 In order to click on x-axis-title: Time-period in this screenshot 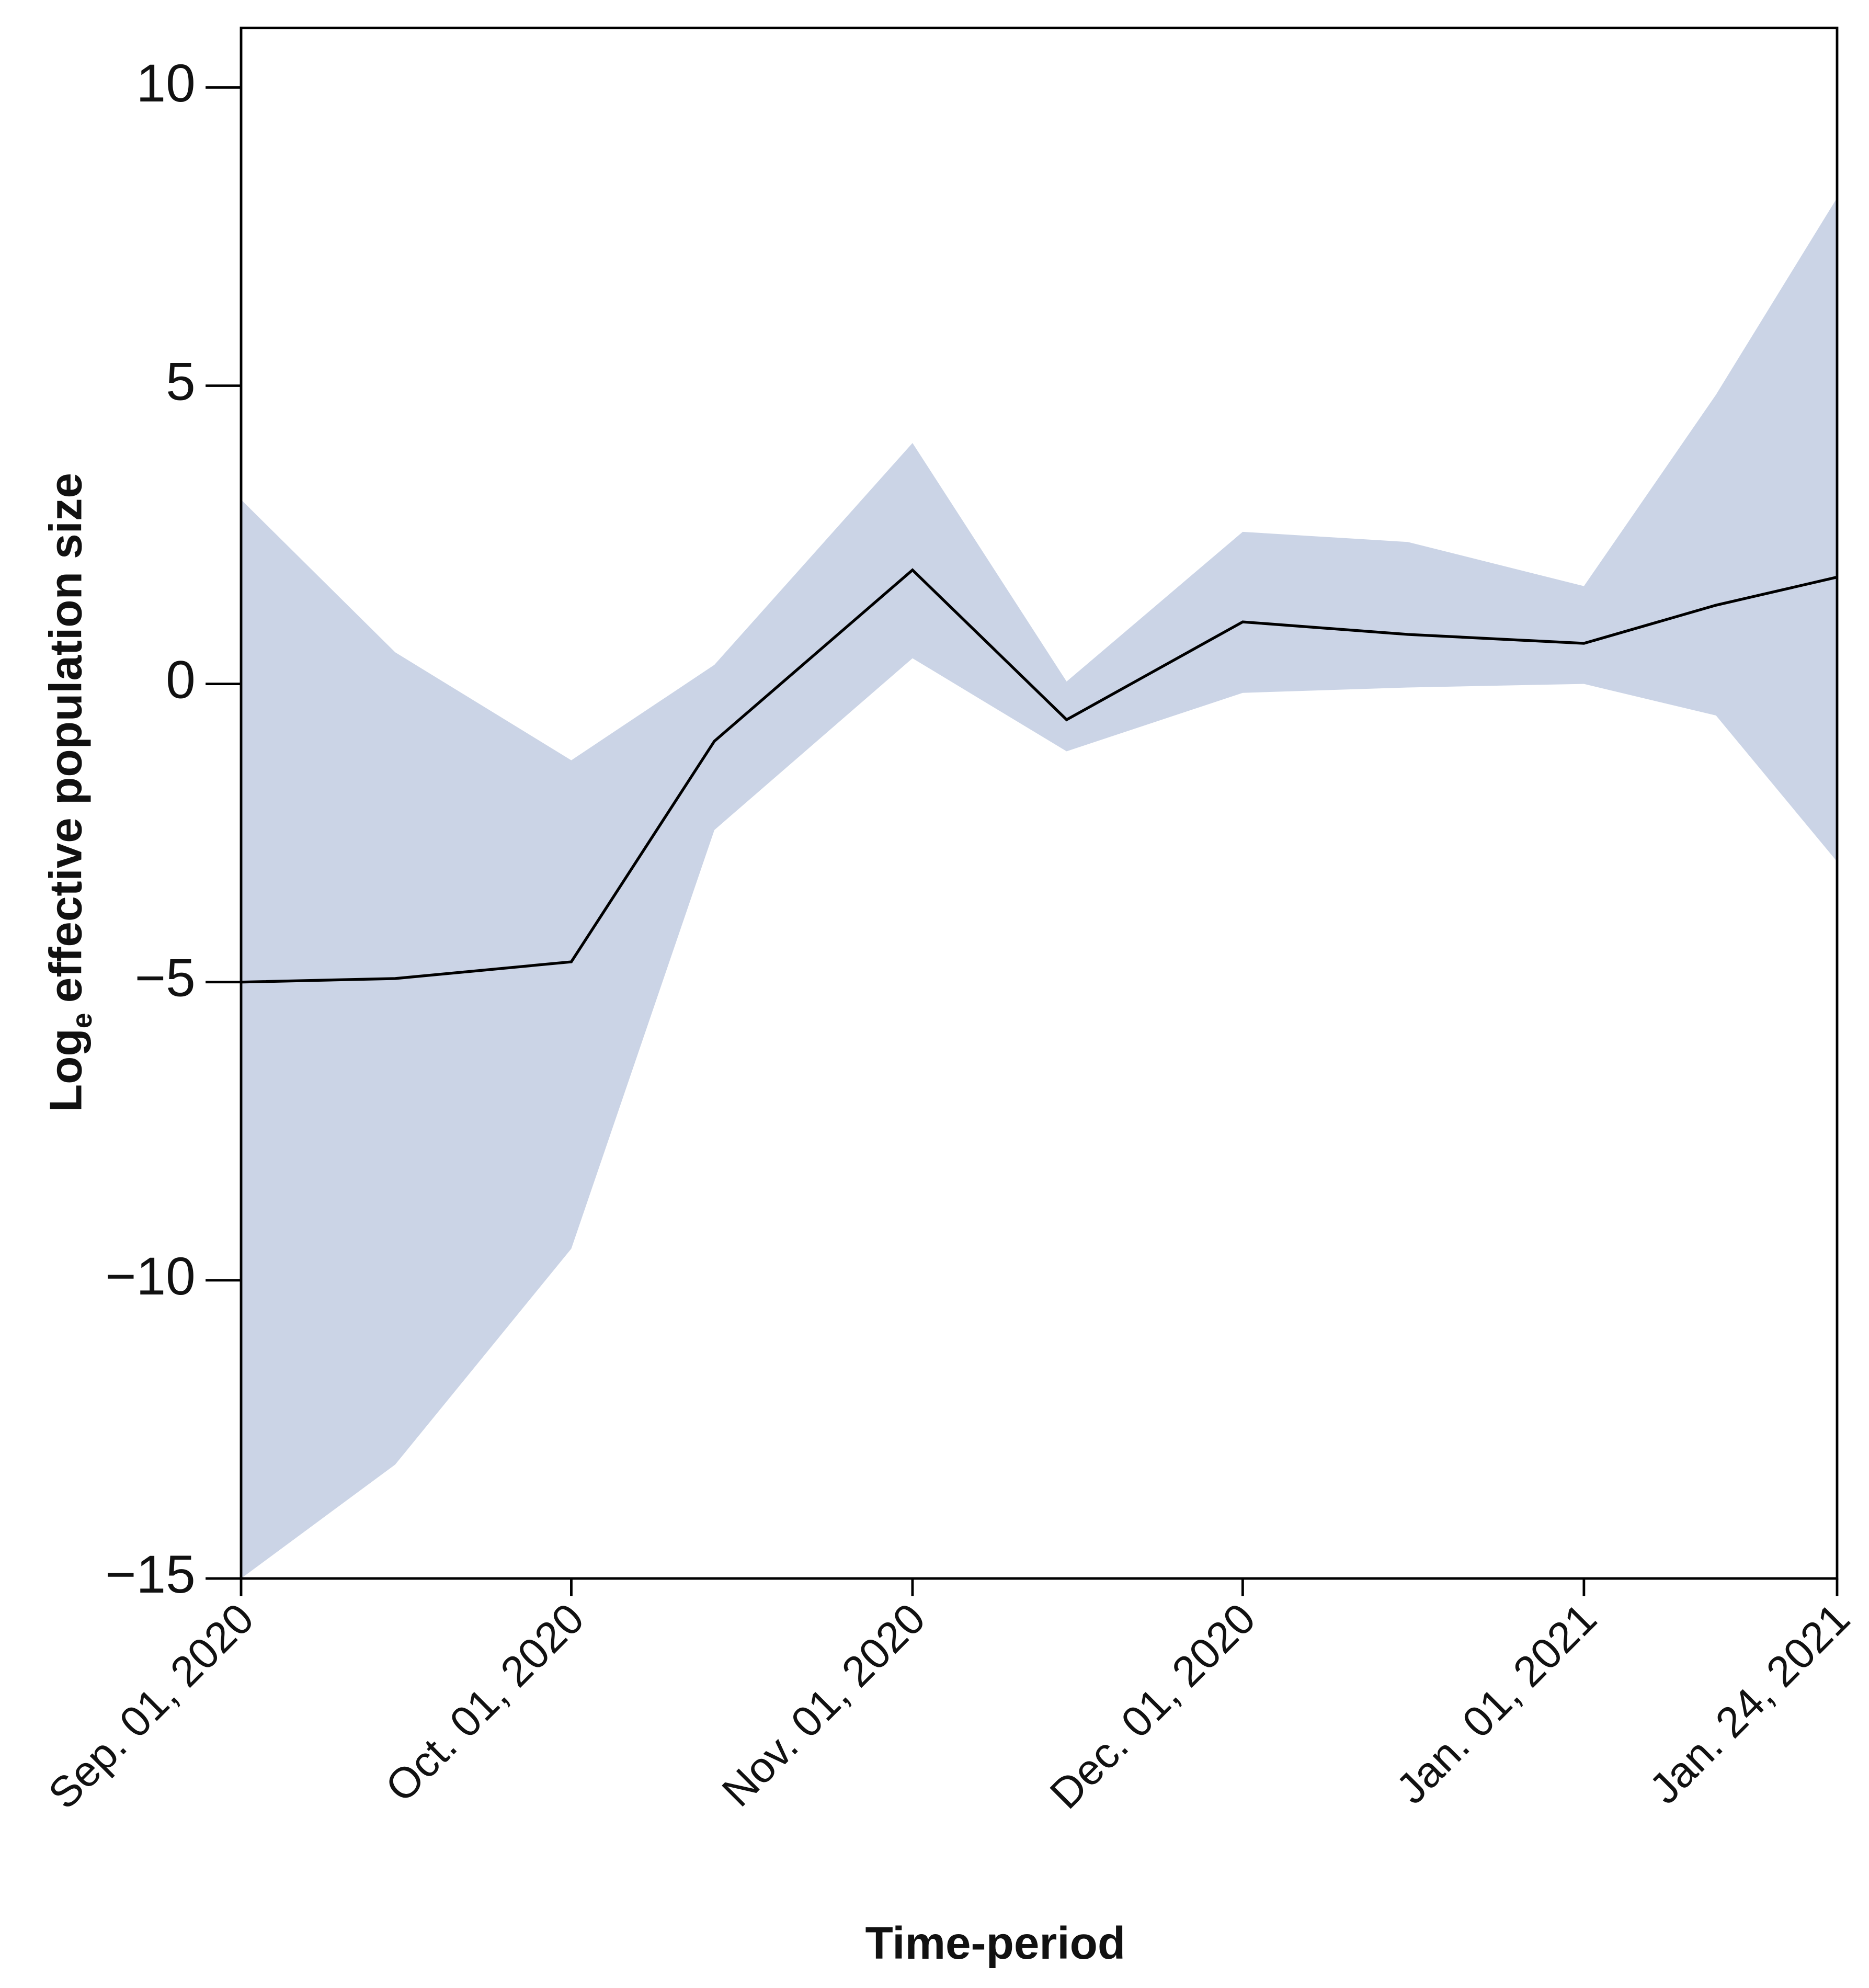, I will do `click(995, 1943)`.